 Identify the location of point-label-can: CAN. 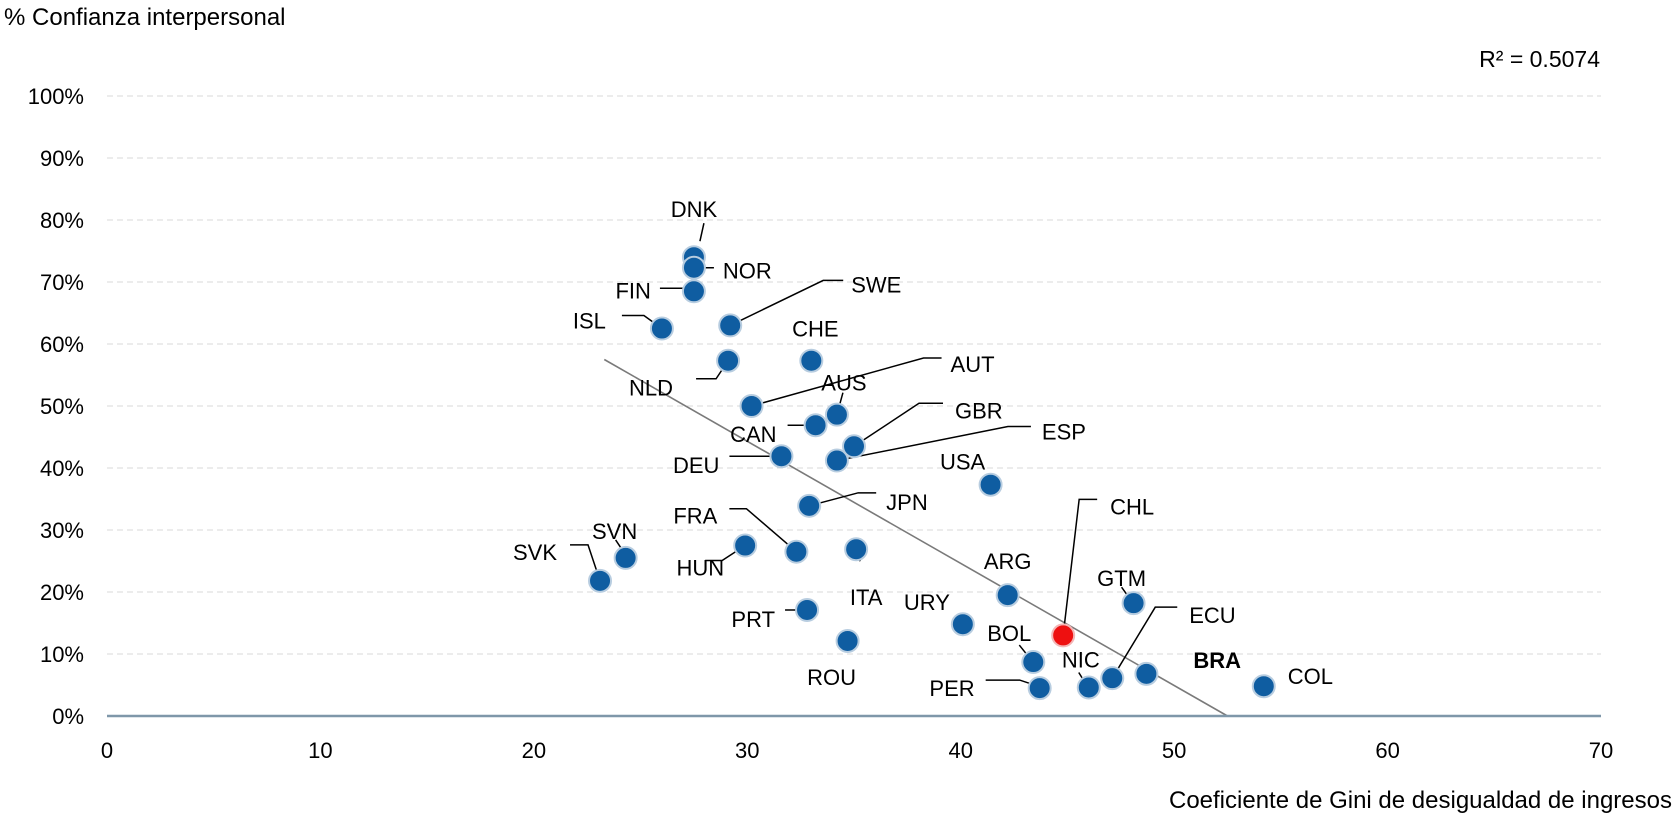
(753, 434).